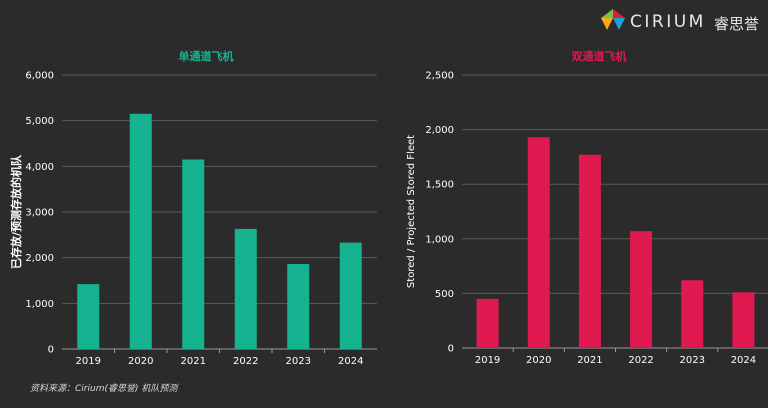 The height and width of the screenshot is (408, 768). I want to click on y-axis-label: 已存放/预测存放的机队, so click(16, 211).